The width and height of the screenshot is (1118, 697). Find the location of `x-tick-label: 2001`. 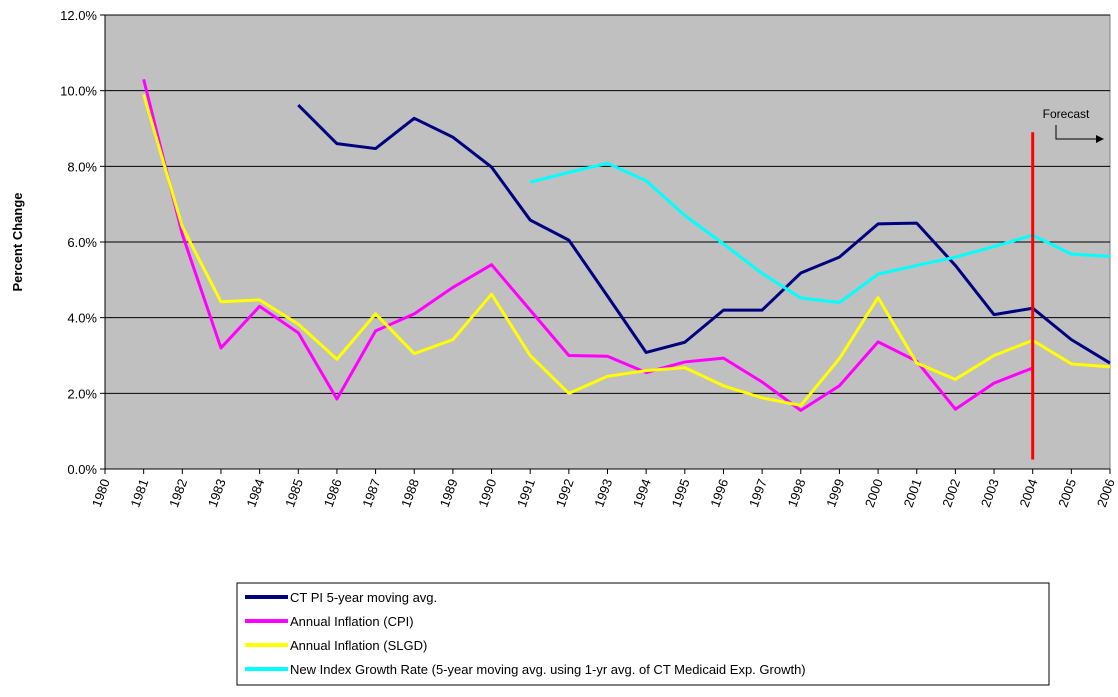

x-tick-label: 2001 is located at coordinates (913, 493).